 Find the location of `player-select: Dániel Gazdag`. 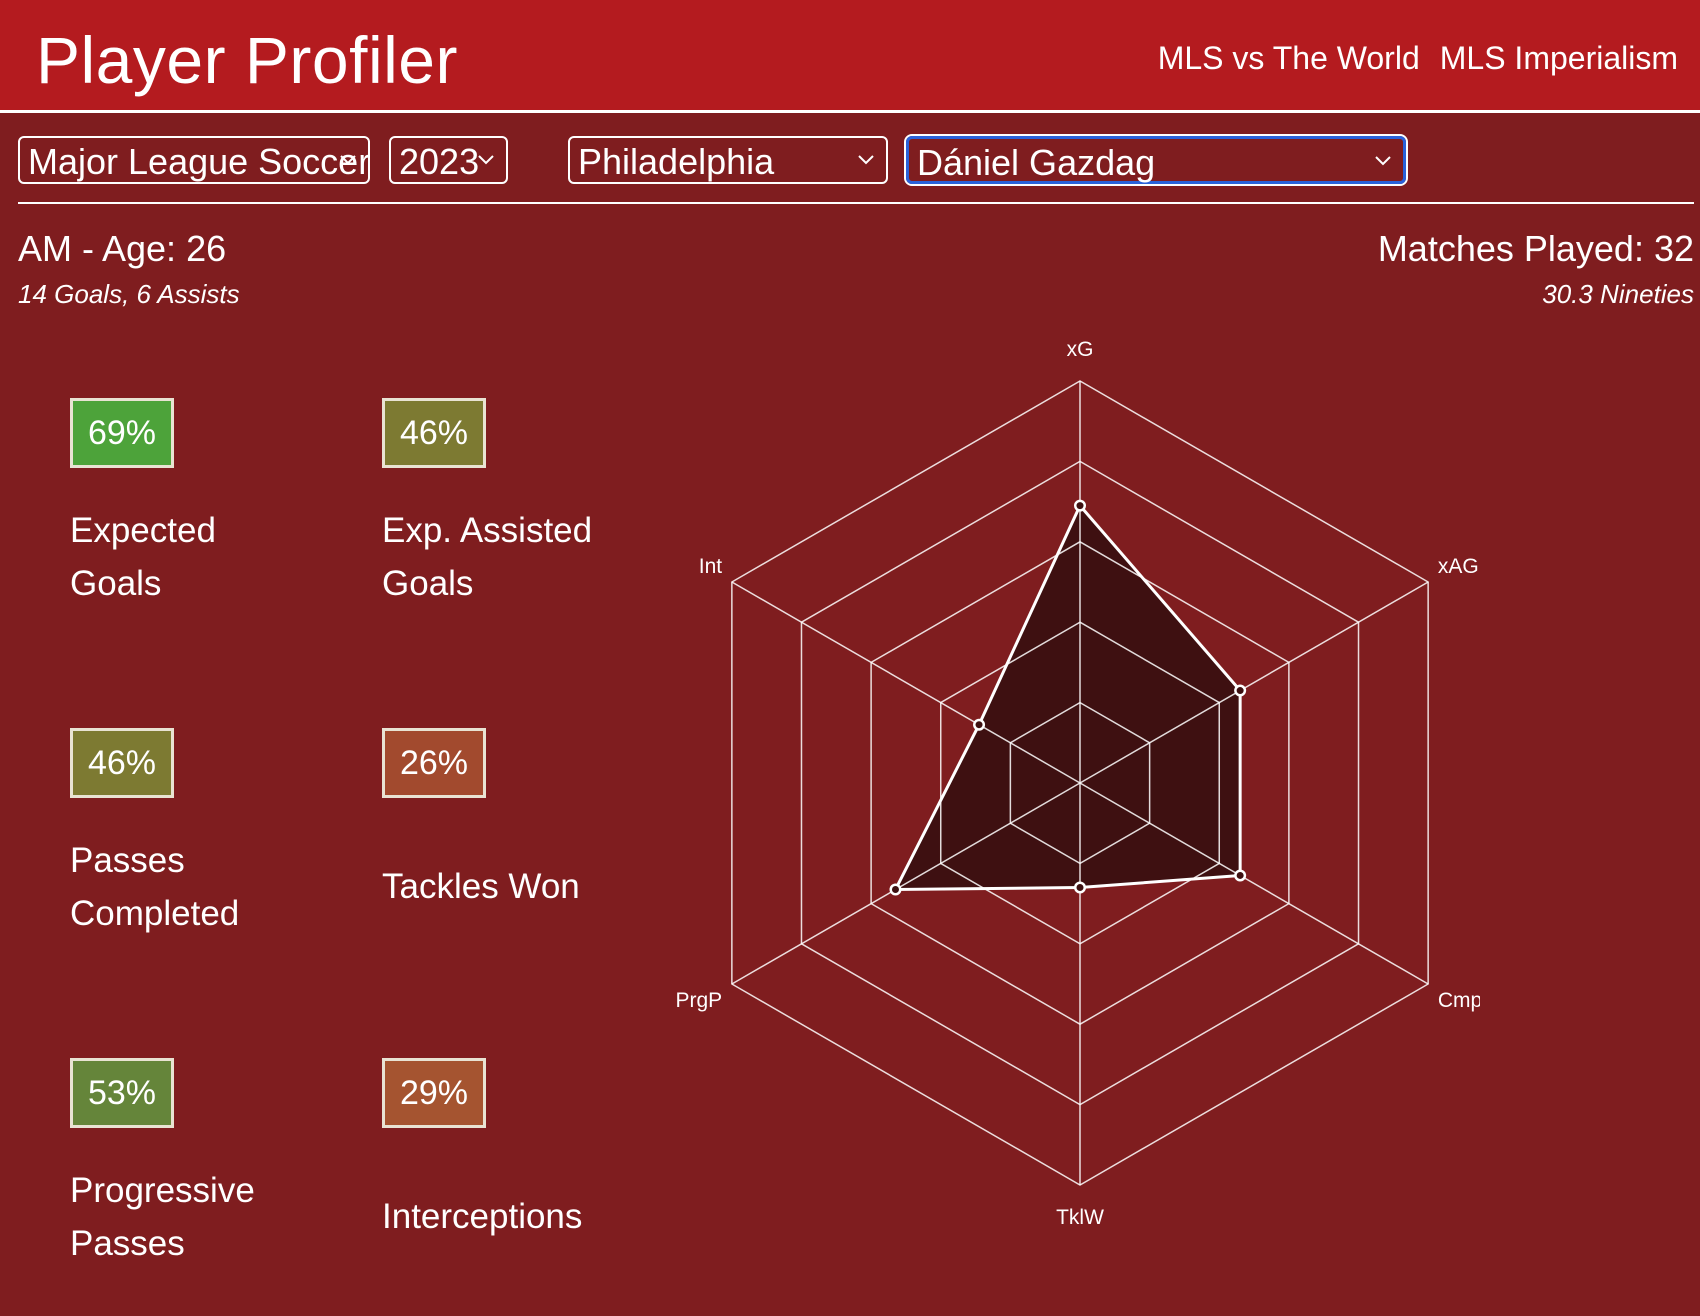

player-select: Dániel Gazdag is located at coordinates (1156, 160).